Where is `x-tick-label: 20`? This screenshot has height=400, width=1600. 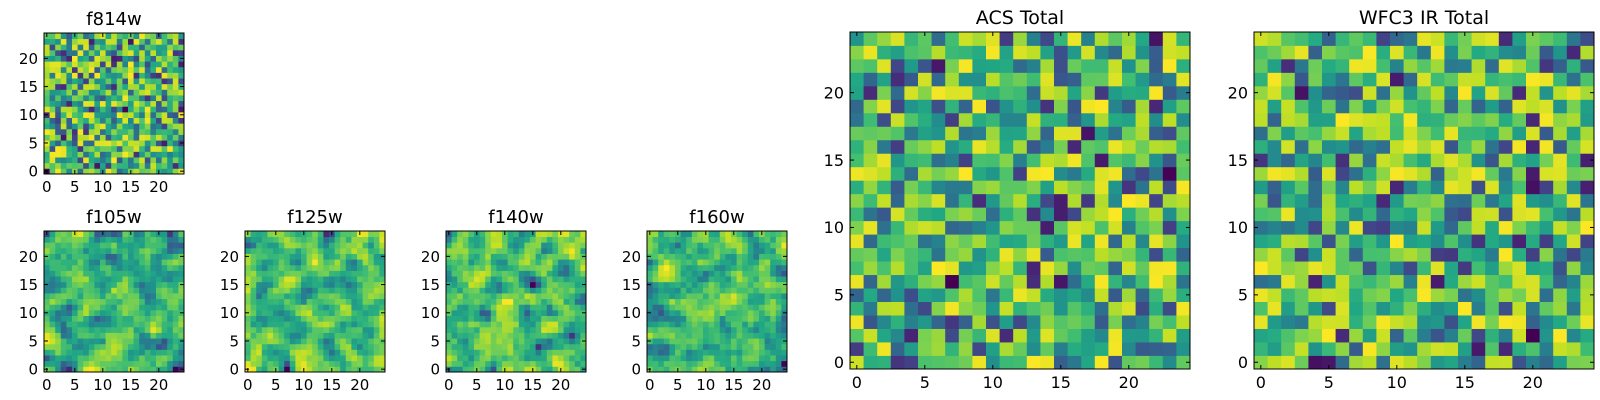
x-tick-label: 20 is located at coordinates (158, 385).